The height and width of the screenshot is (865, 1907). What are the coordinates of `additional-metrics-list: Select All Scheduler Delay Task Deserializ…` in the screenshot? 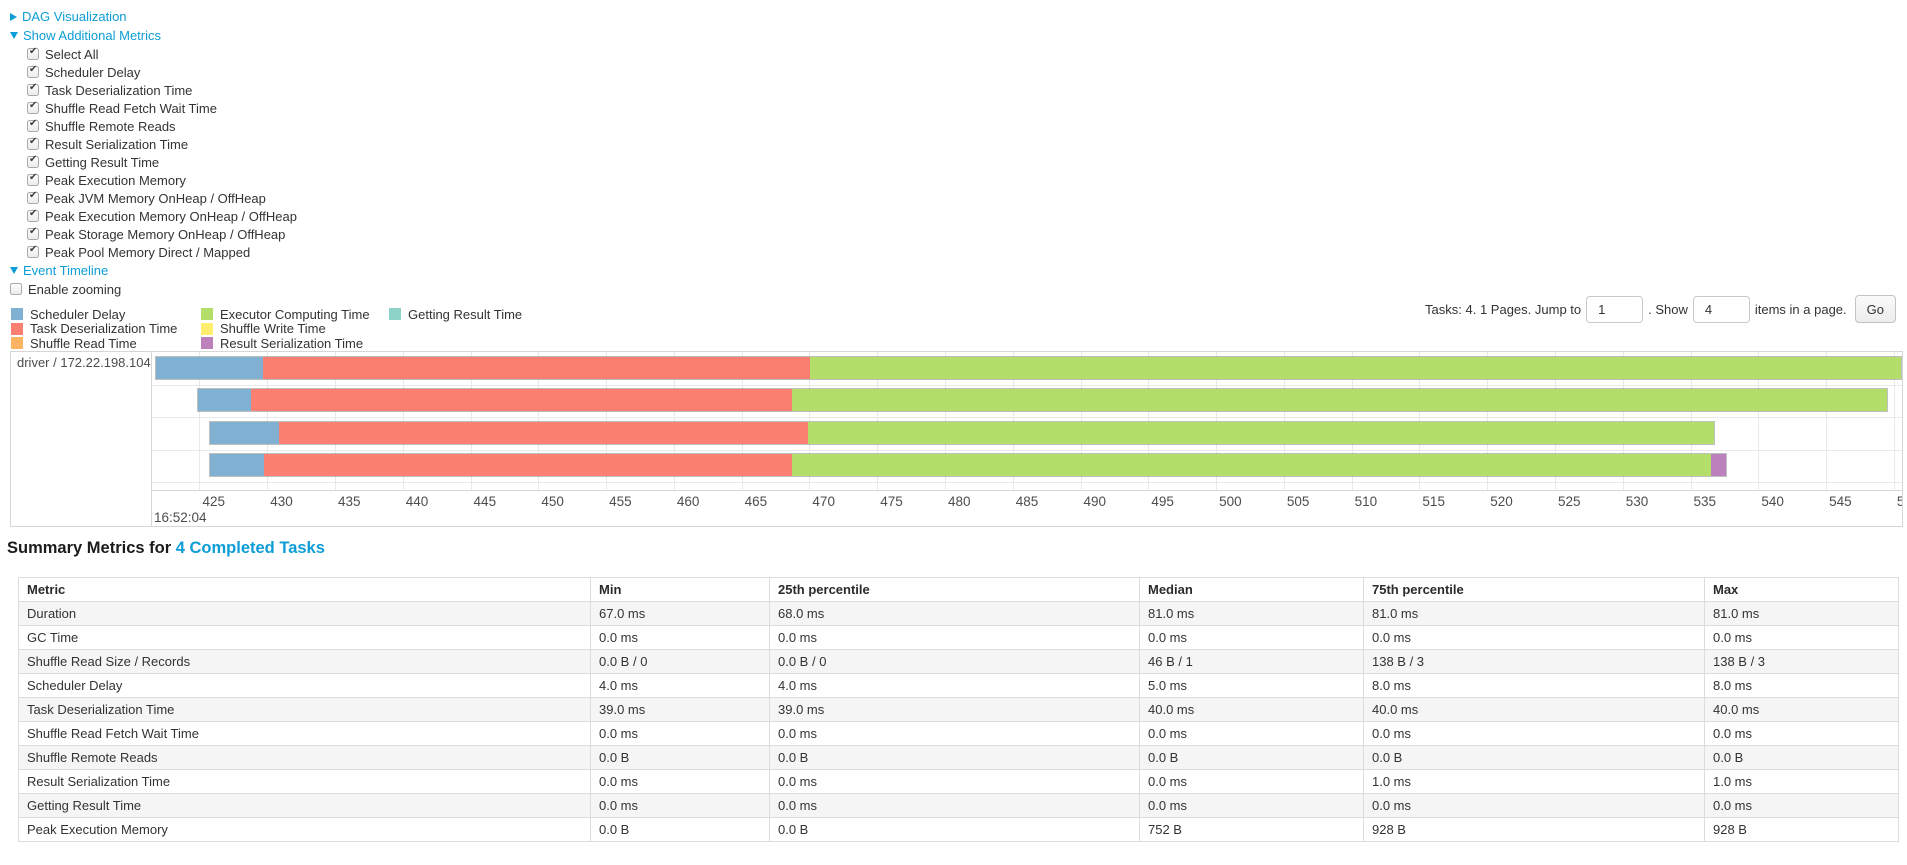 It's located at (162, 153).